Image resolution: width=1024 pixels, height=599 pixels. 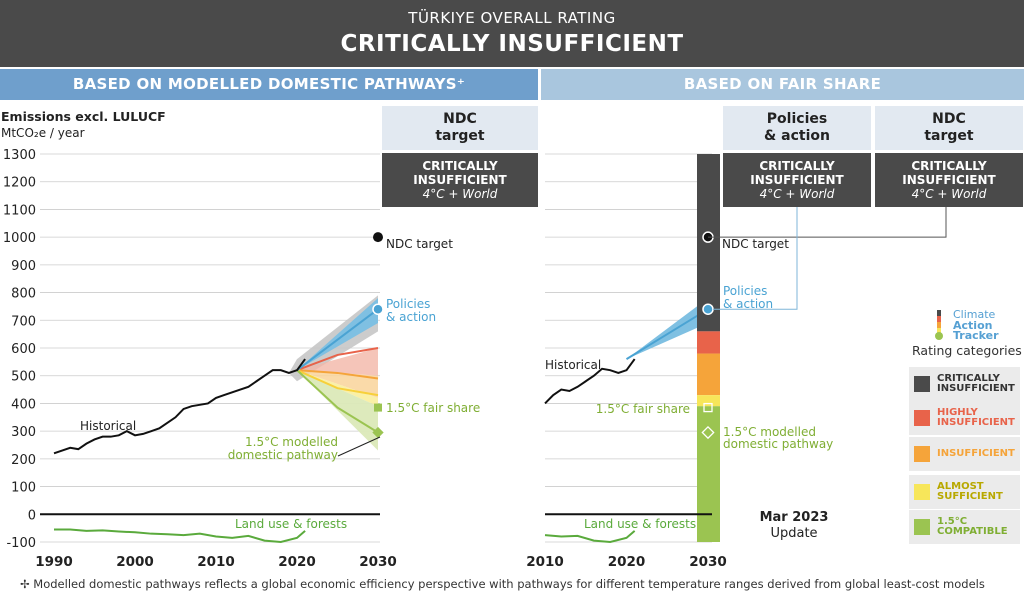 I want to click on logo-line-1: Climate, so click(x=974, y=314).